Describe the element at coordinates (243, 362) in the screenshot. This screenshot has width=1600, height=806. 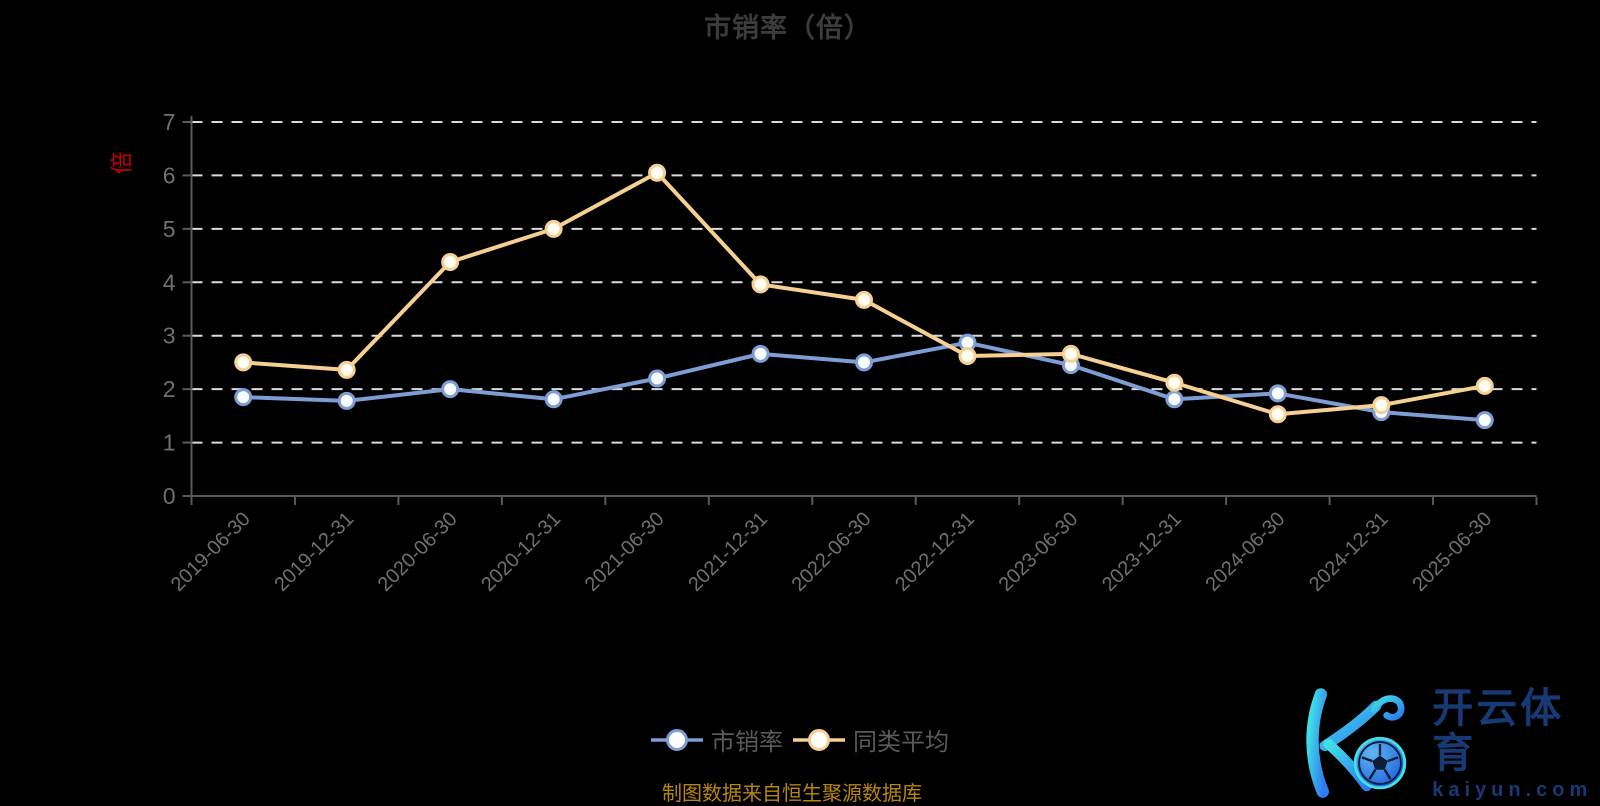
I see `data-point-同类平均-2019-06-30` at that location.